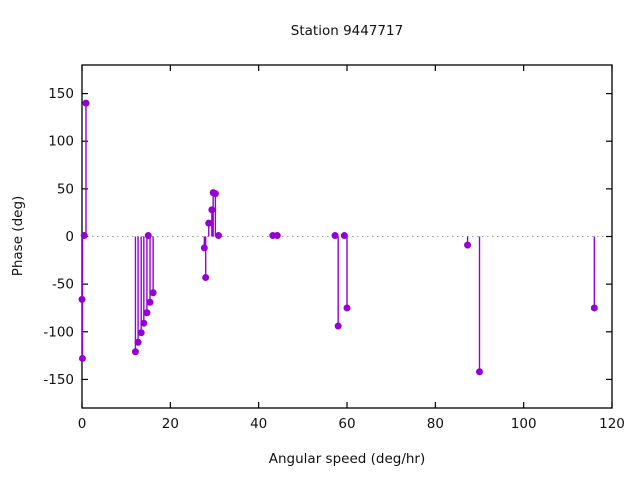  I want to click on y-tick-label: 150, so click(61, 94).